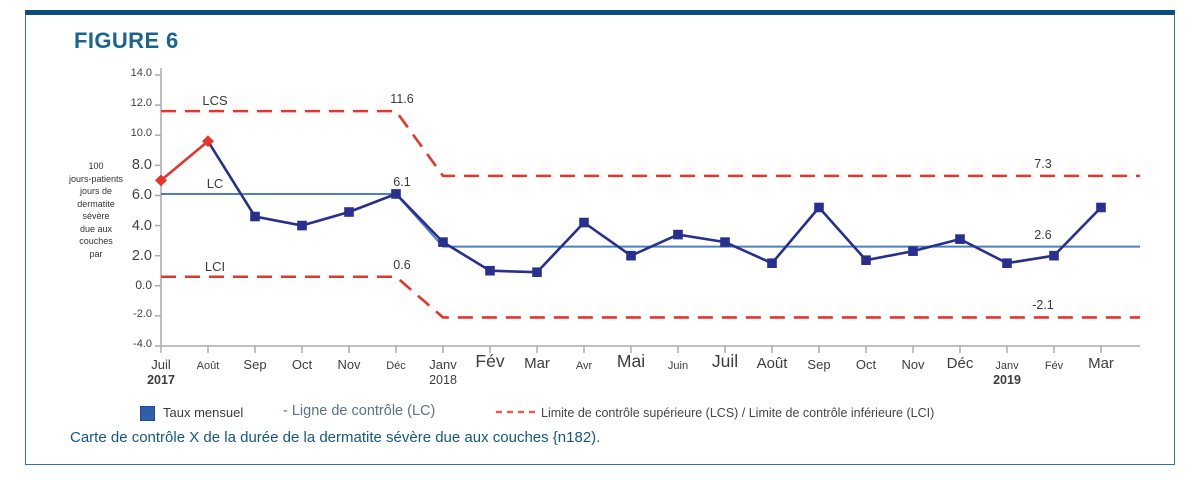  I want to click on y-tick-label: 4.0, so click(141, 225).